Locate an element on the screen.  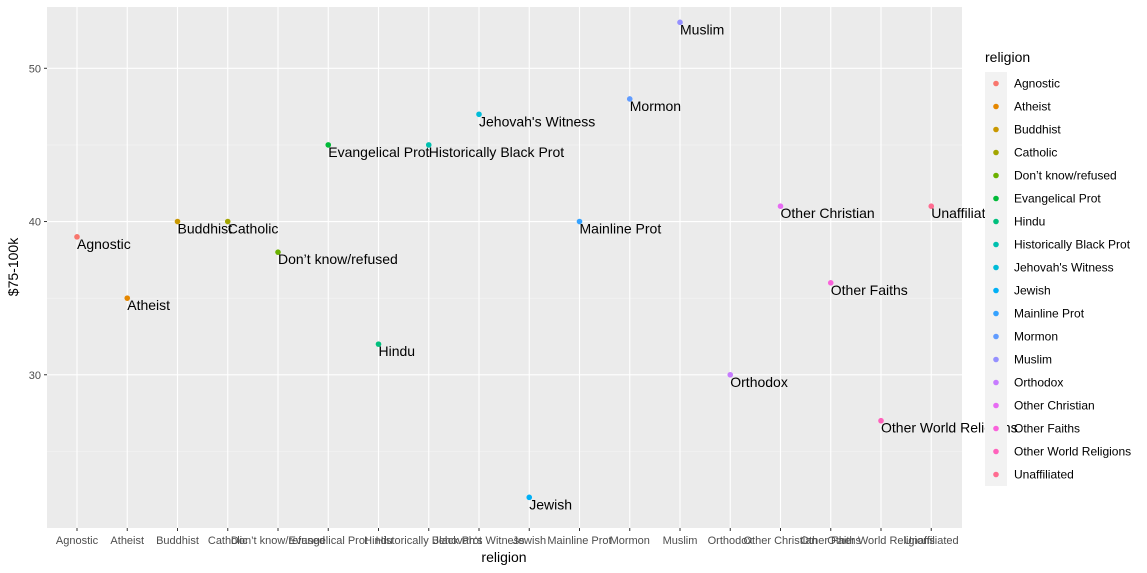
x-tick-label: Other World Religions is located at coordinates (881, 541).